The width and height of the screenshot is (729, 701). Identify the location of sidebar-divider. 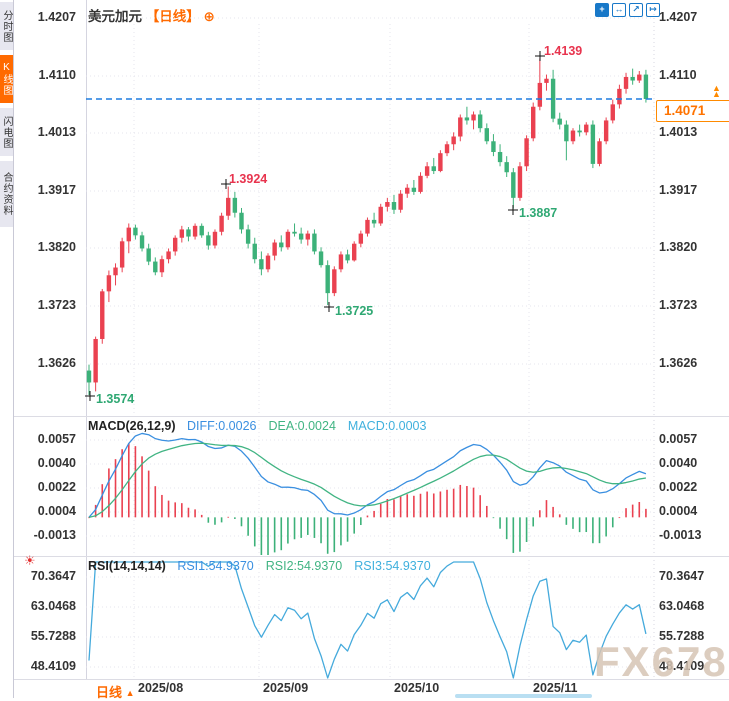
(13, 349).